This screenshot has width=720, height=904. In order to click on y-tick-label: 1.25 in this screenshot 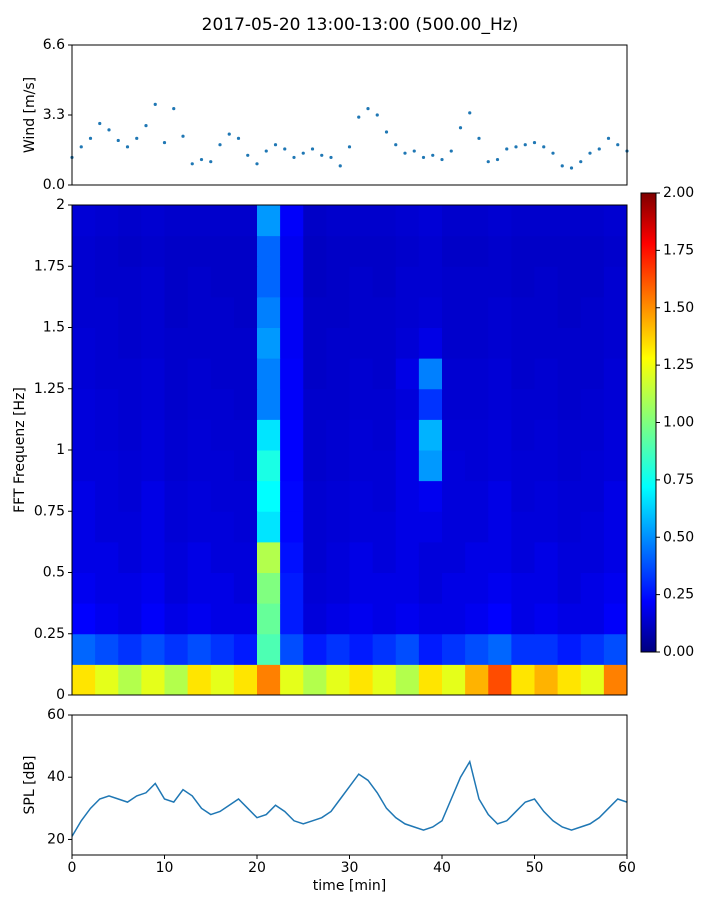, I will do `click(49, 389)`.